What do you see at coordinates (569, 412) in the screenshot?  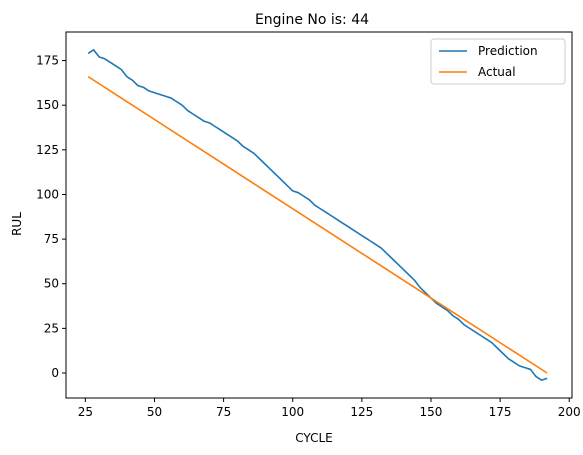 I see `x-tick-label: 200` at bounding box center [569, 412].